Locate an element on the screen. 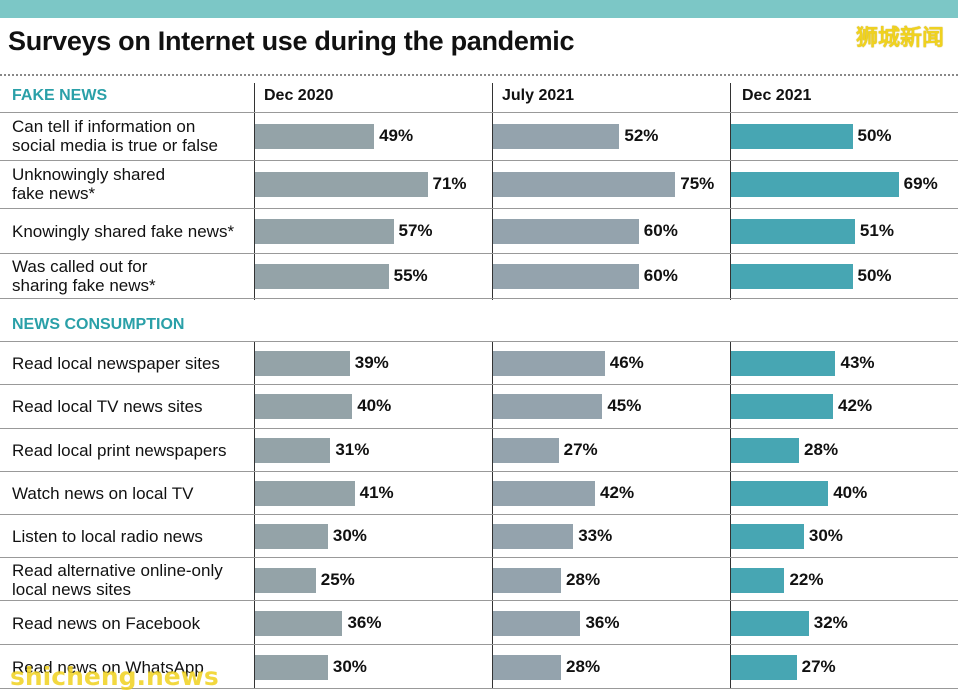  data-label: 69% is located at coordinates (920, 183).